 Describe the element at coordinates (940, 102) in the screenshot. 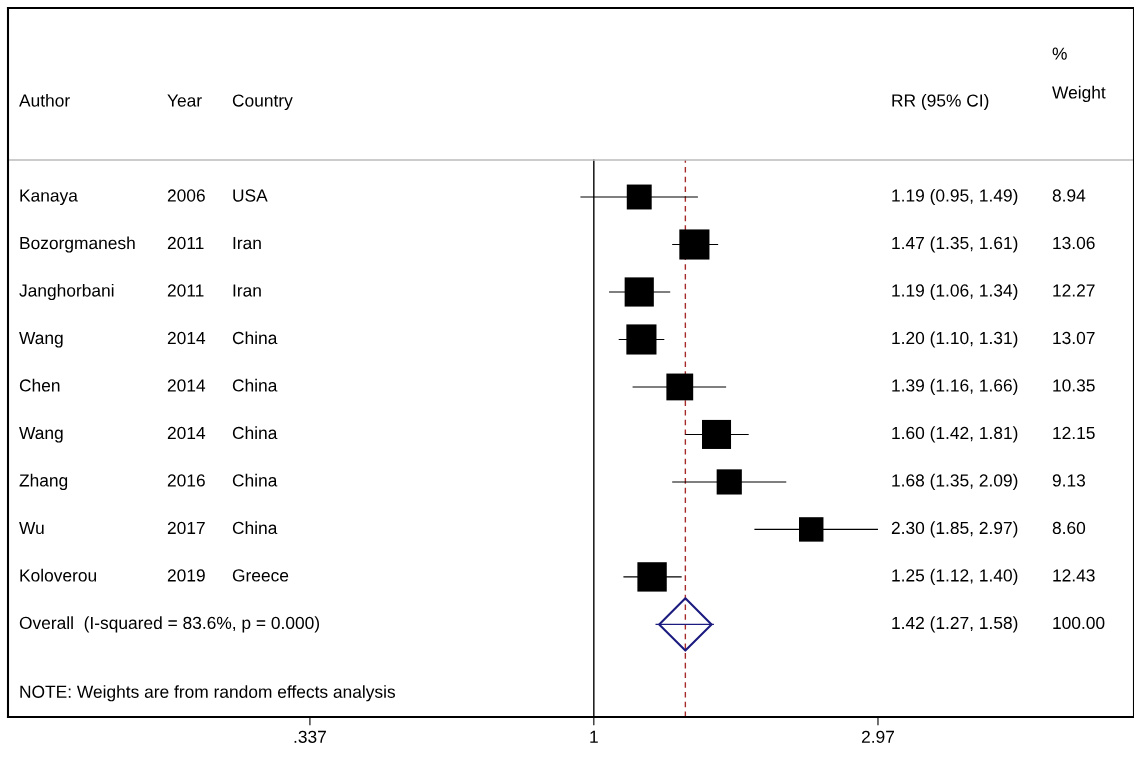

I see `text: RR (95% CI)` at that location.